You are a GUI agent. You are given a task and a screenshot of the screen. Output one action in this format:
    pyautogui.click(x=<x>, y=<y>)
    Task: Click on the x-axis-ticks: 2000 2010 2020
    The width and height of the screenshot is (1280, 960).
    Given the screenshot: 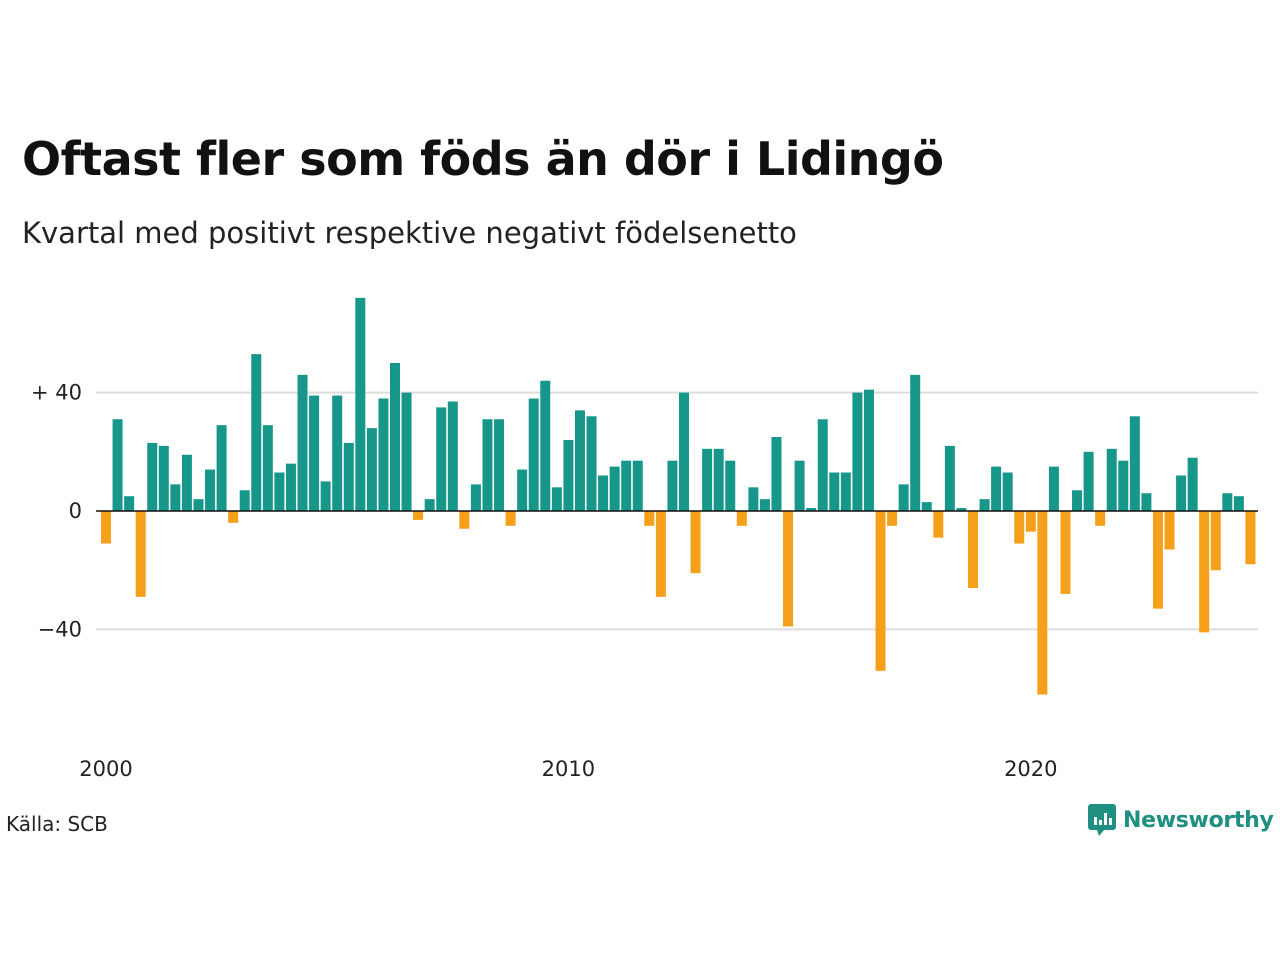 What is the action you would take?
    pyautogui.click(x=568, y=769)
    